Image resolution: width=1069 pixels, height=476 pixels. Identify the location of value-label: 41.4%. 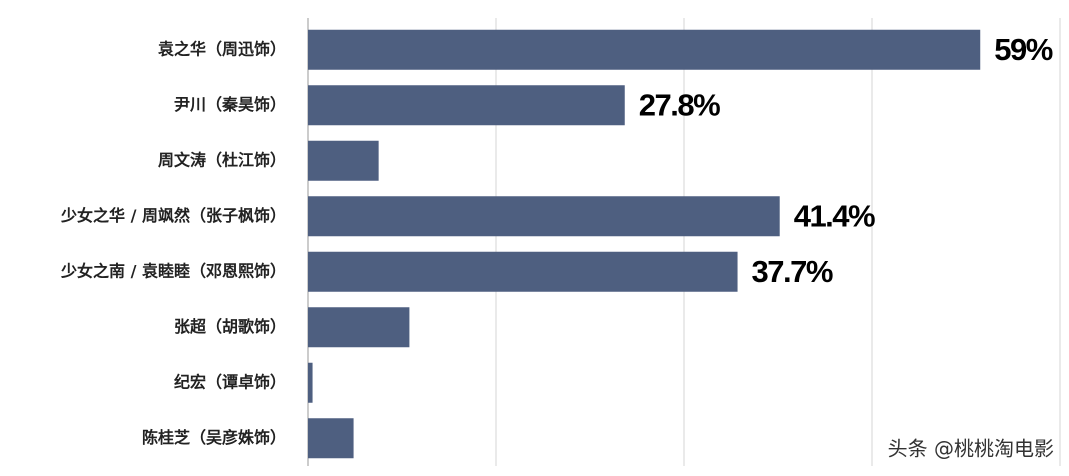
(834, 215).